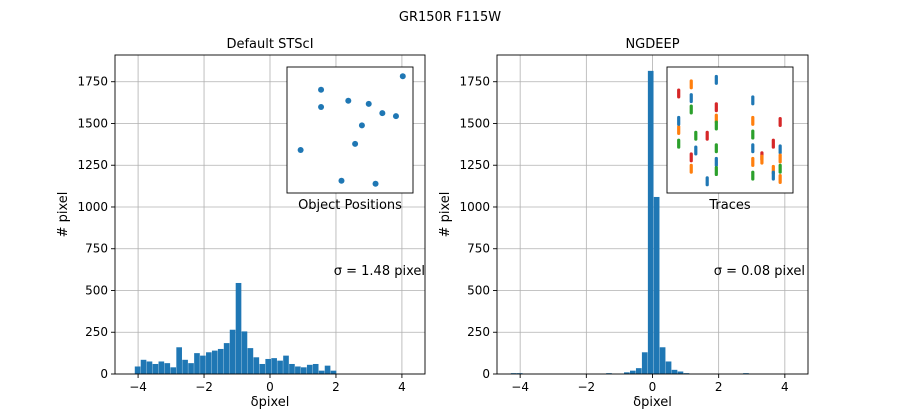  What do you see at coordinates (350, 205) in the screenshot?
I see `inset-label: Object Positions` at bounding box center [350, 205].